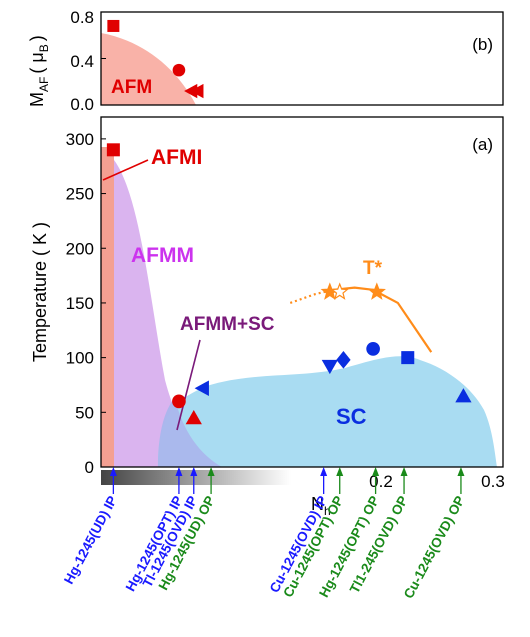 The height and width of the screenshot is (637, 530). What do you see at coordinates (37, 62) in the screenshot?
I see `ylabel-b-unit-open: ( μ` at bounding box center [37, 62].